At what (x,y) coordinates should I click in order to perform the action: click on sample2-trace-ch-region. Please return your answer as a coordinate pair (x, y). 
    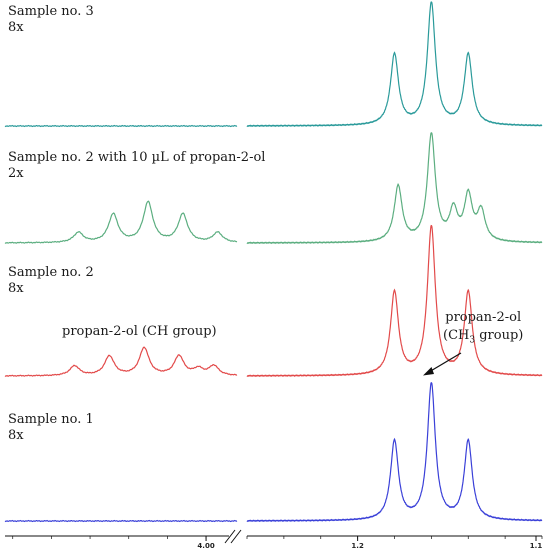
    Looking at the image, I should click on (121, 361).